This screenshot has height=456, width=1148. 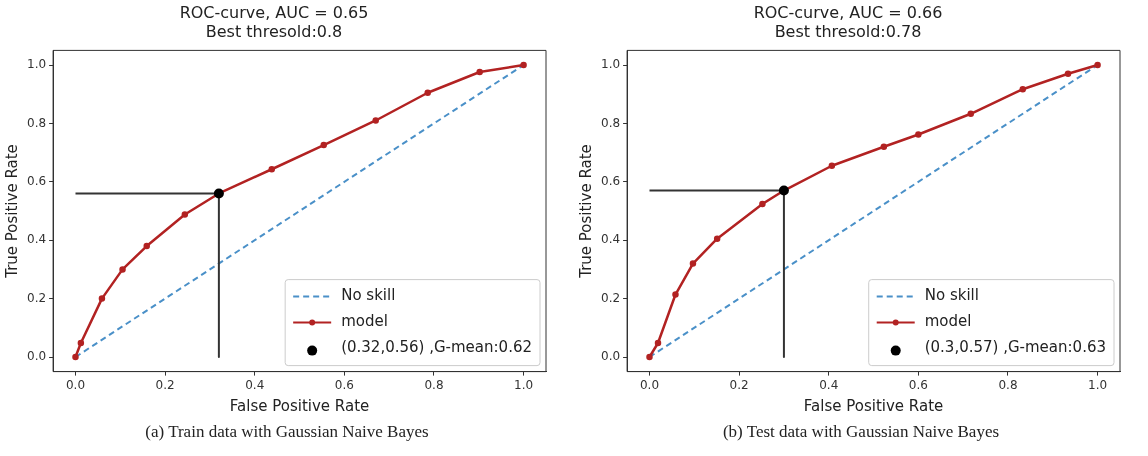 What do you see at coordinates (274, 12) in the screenshot?
I see `chart-title: ROC-curve, AUC = 0.65` at bounding box center [274, 12].